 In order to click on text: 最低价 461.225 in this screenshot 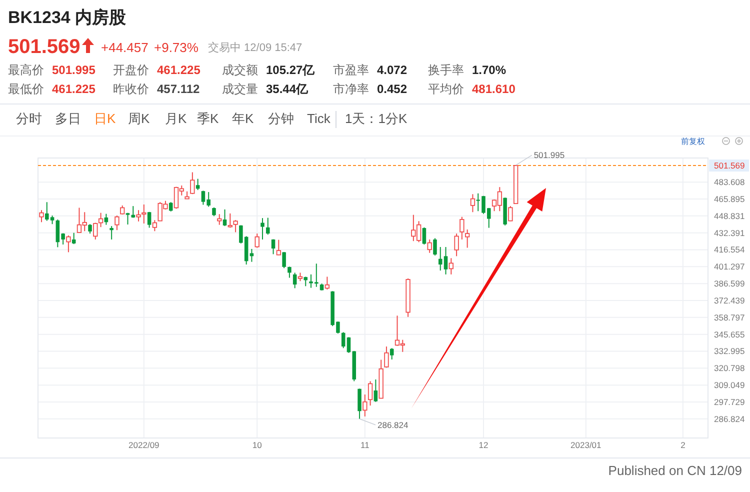, I will do `click(52, 89)`.